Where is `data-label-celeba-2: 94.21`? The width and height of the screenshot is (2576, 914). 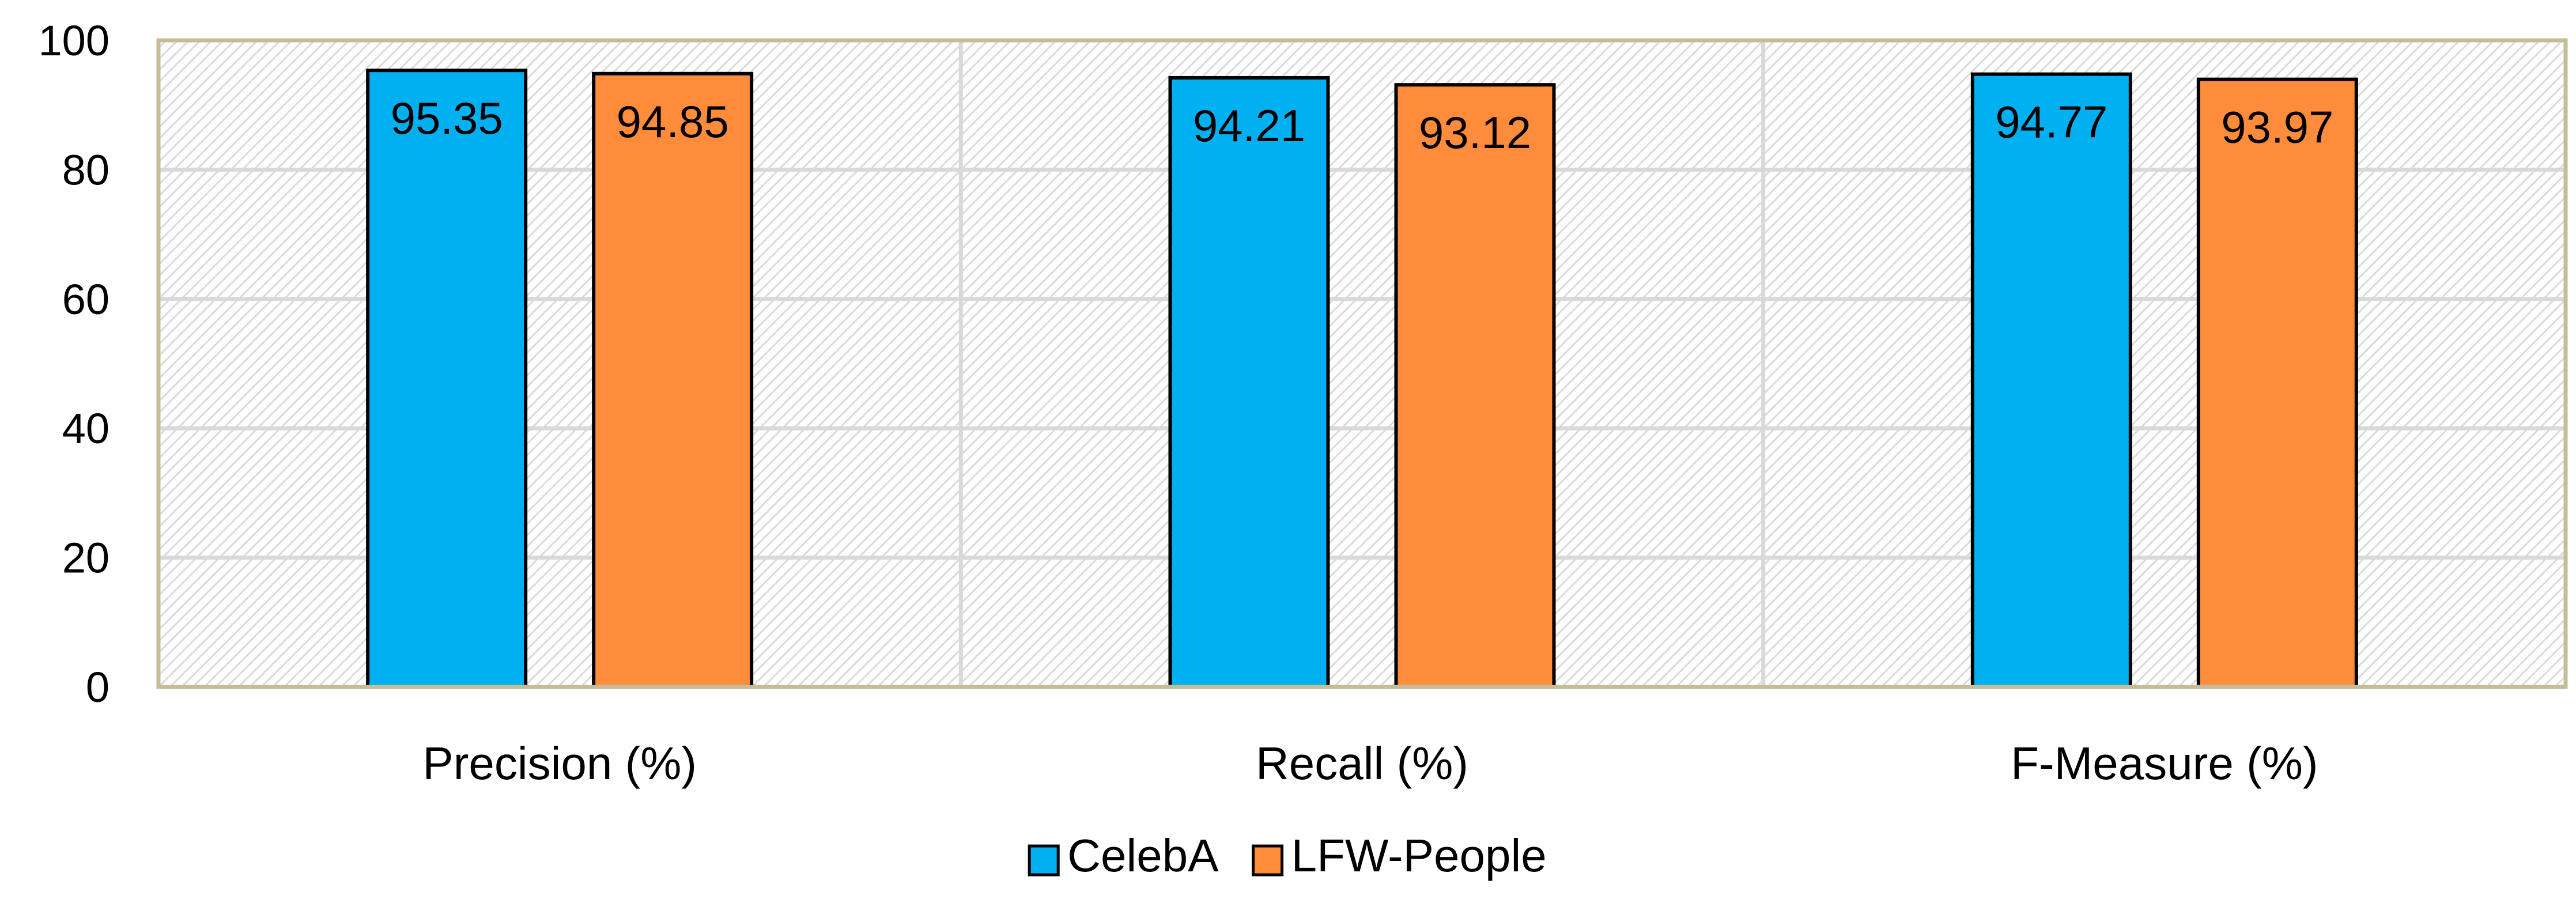 data-label-celeba-2: 94.21 is located at coordinates (1249, 125).